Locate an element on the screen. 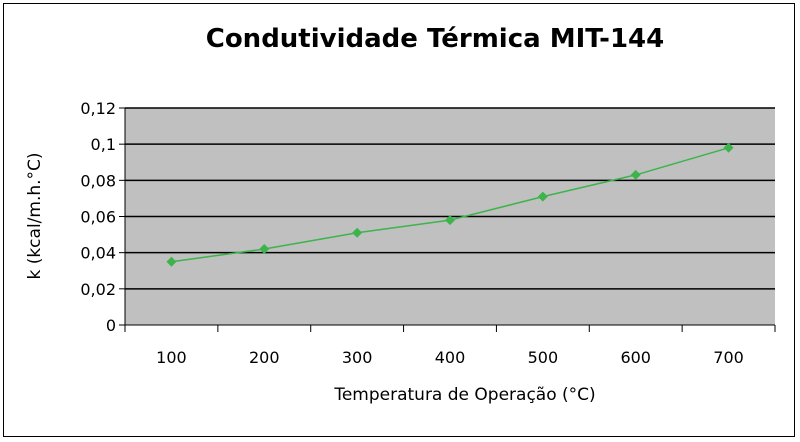 The width and height of the screenshot is (800, 442). y-tick-labels: 0 0,02 0,04 0,06 0,08 0,1 0,12 is located at coordinates (98, 217).